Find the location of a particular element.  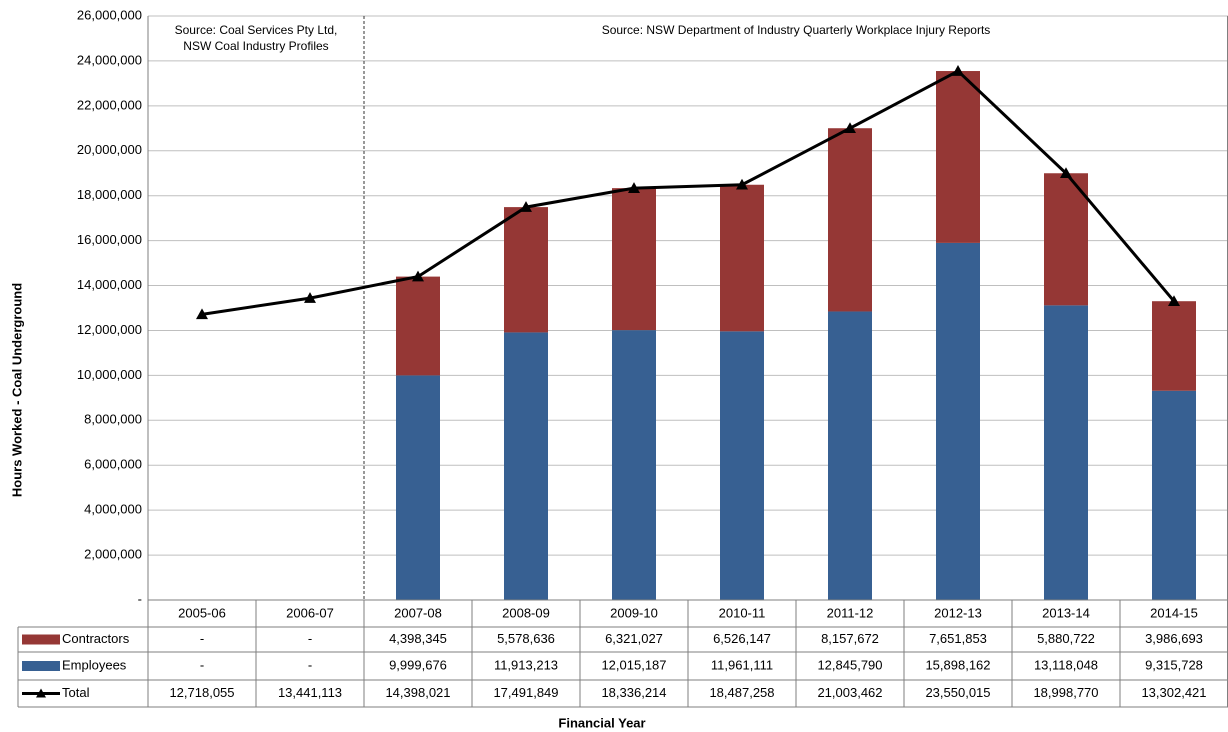

table-value: 6,321,027 is located at coordinates (634, 638).